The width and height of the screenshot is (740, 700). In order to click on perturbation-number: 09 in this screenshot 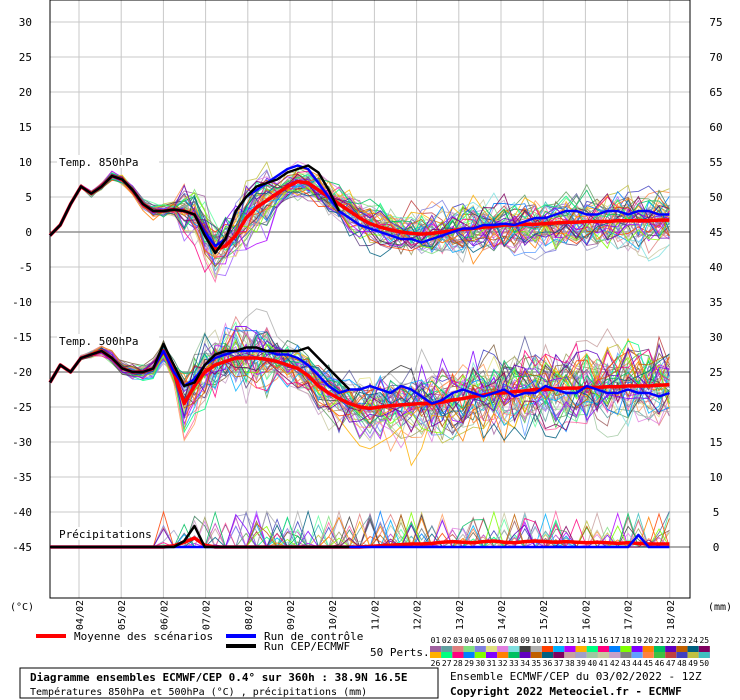, I will do `click(525, 640)`.